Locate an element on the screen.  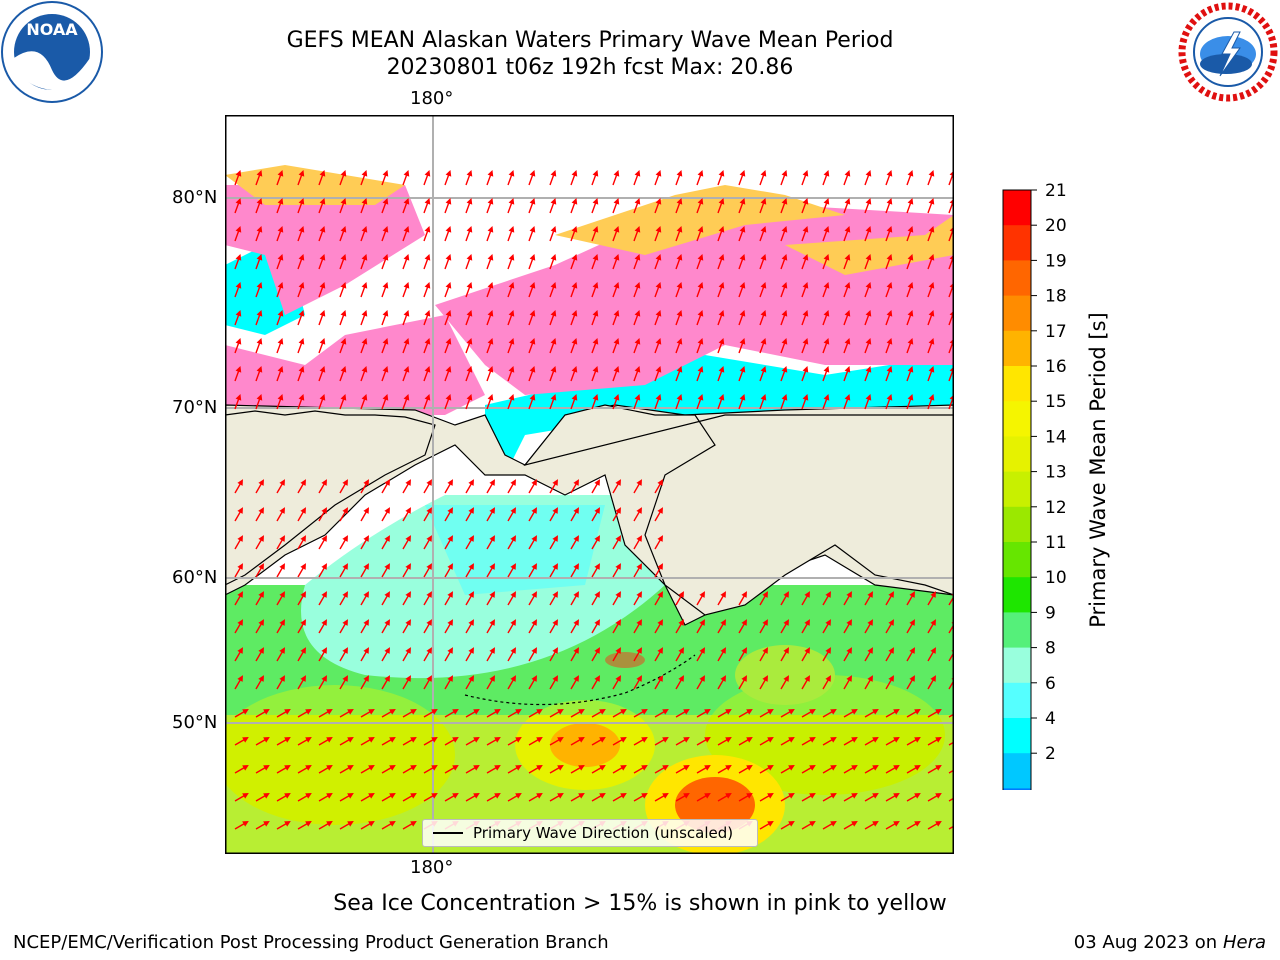
colorbar-tick-label: 8 is located at coordinates (1050, 649).